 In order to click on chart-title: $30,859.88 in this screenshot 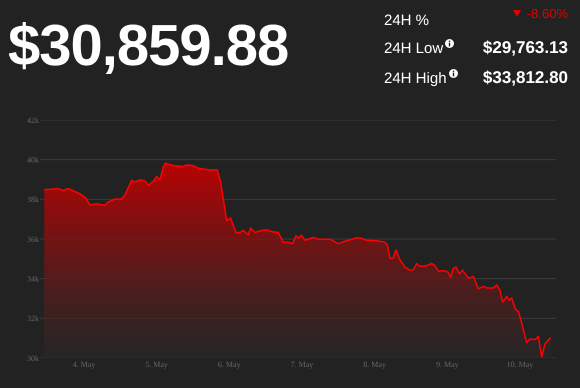, I will do `click(148, 45)`.